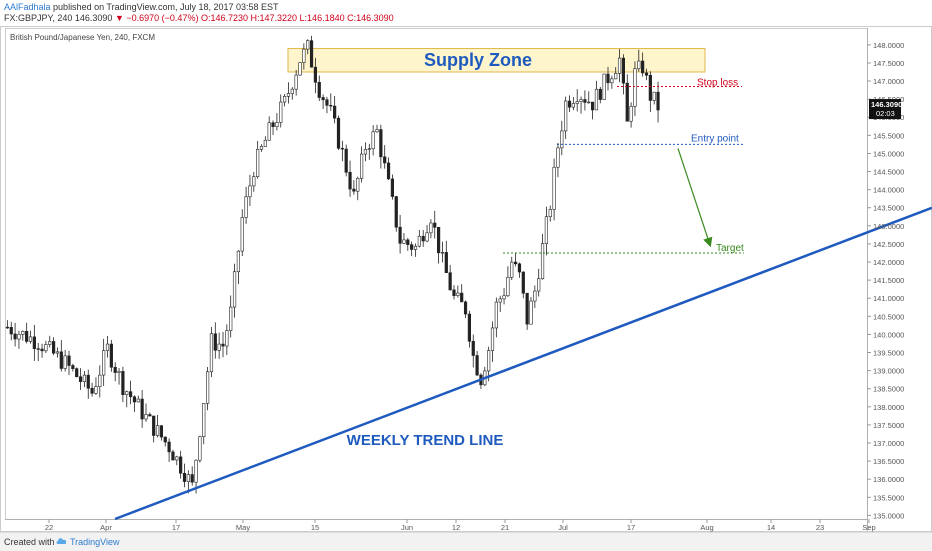  What do you see at coordinates (888, 316) in the screenshot?
I see `price-tick-label: 140.5000` at bounding box center [888, 316].